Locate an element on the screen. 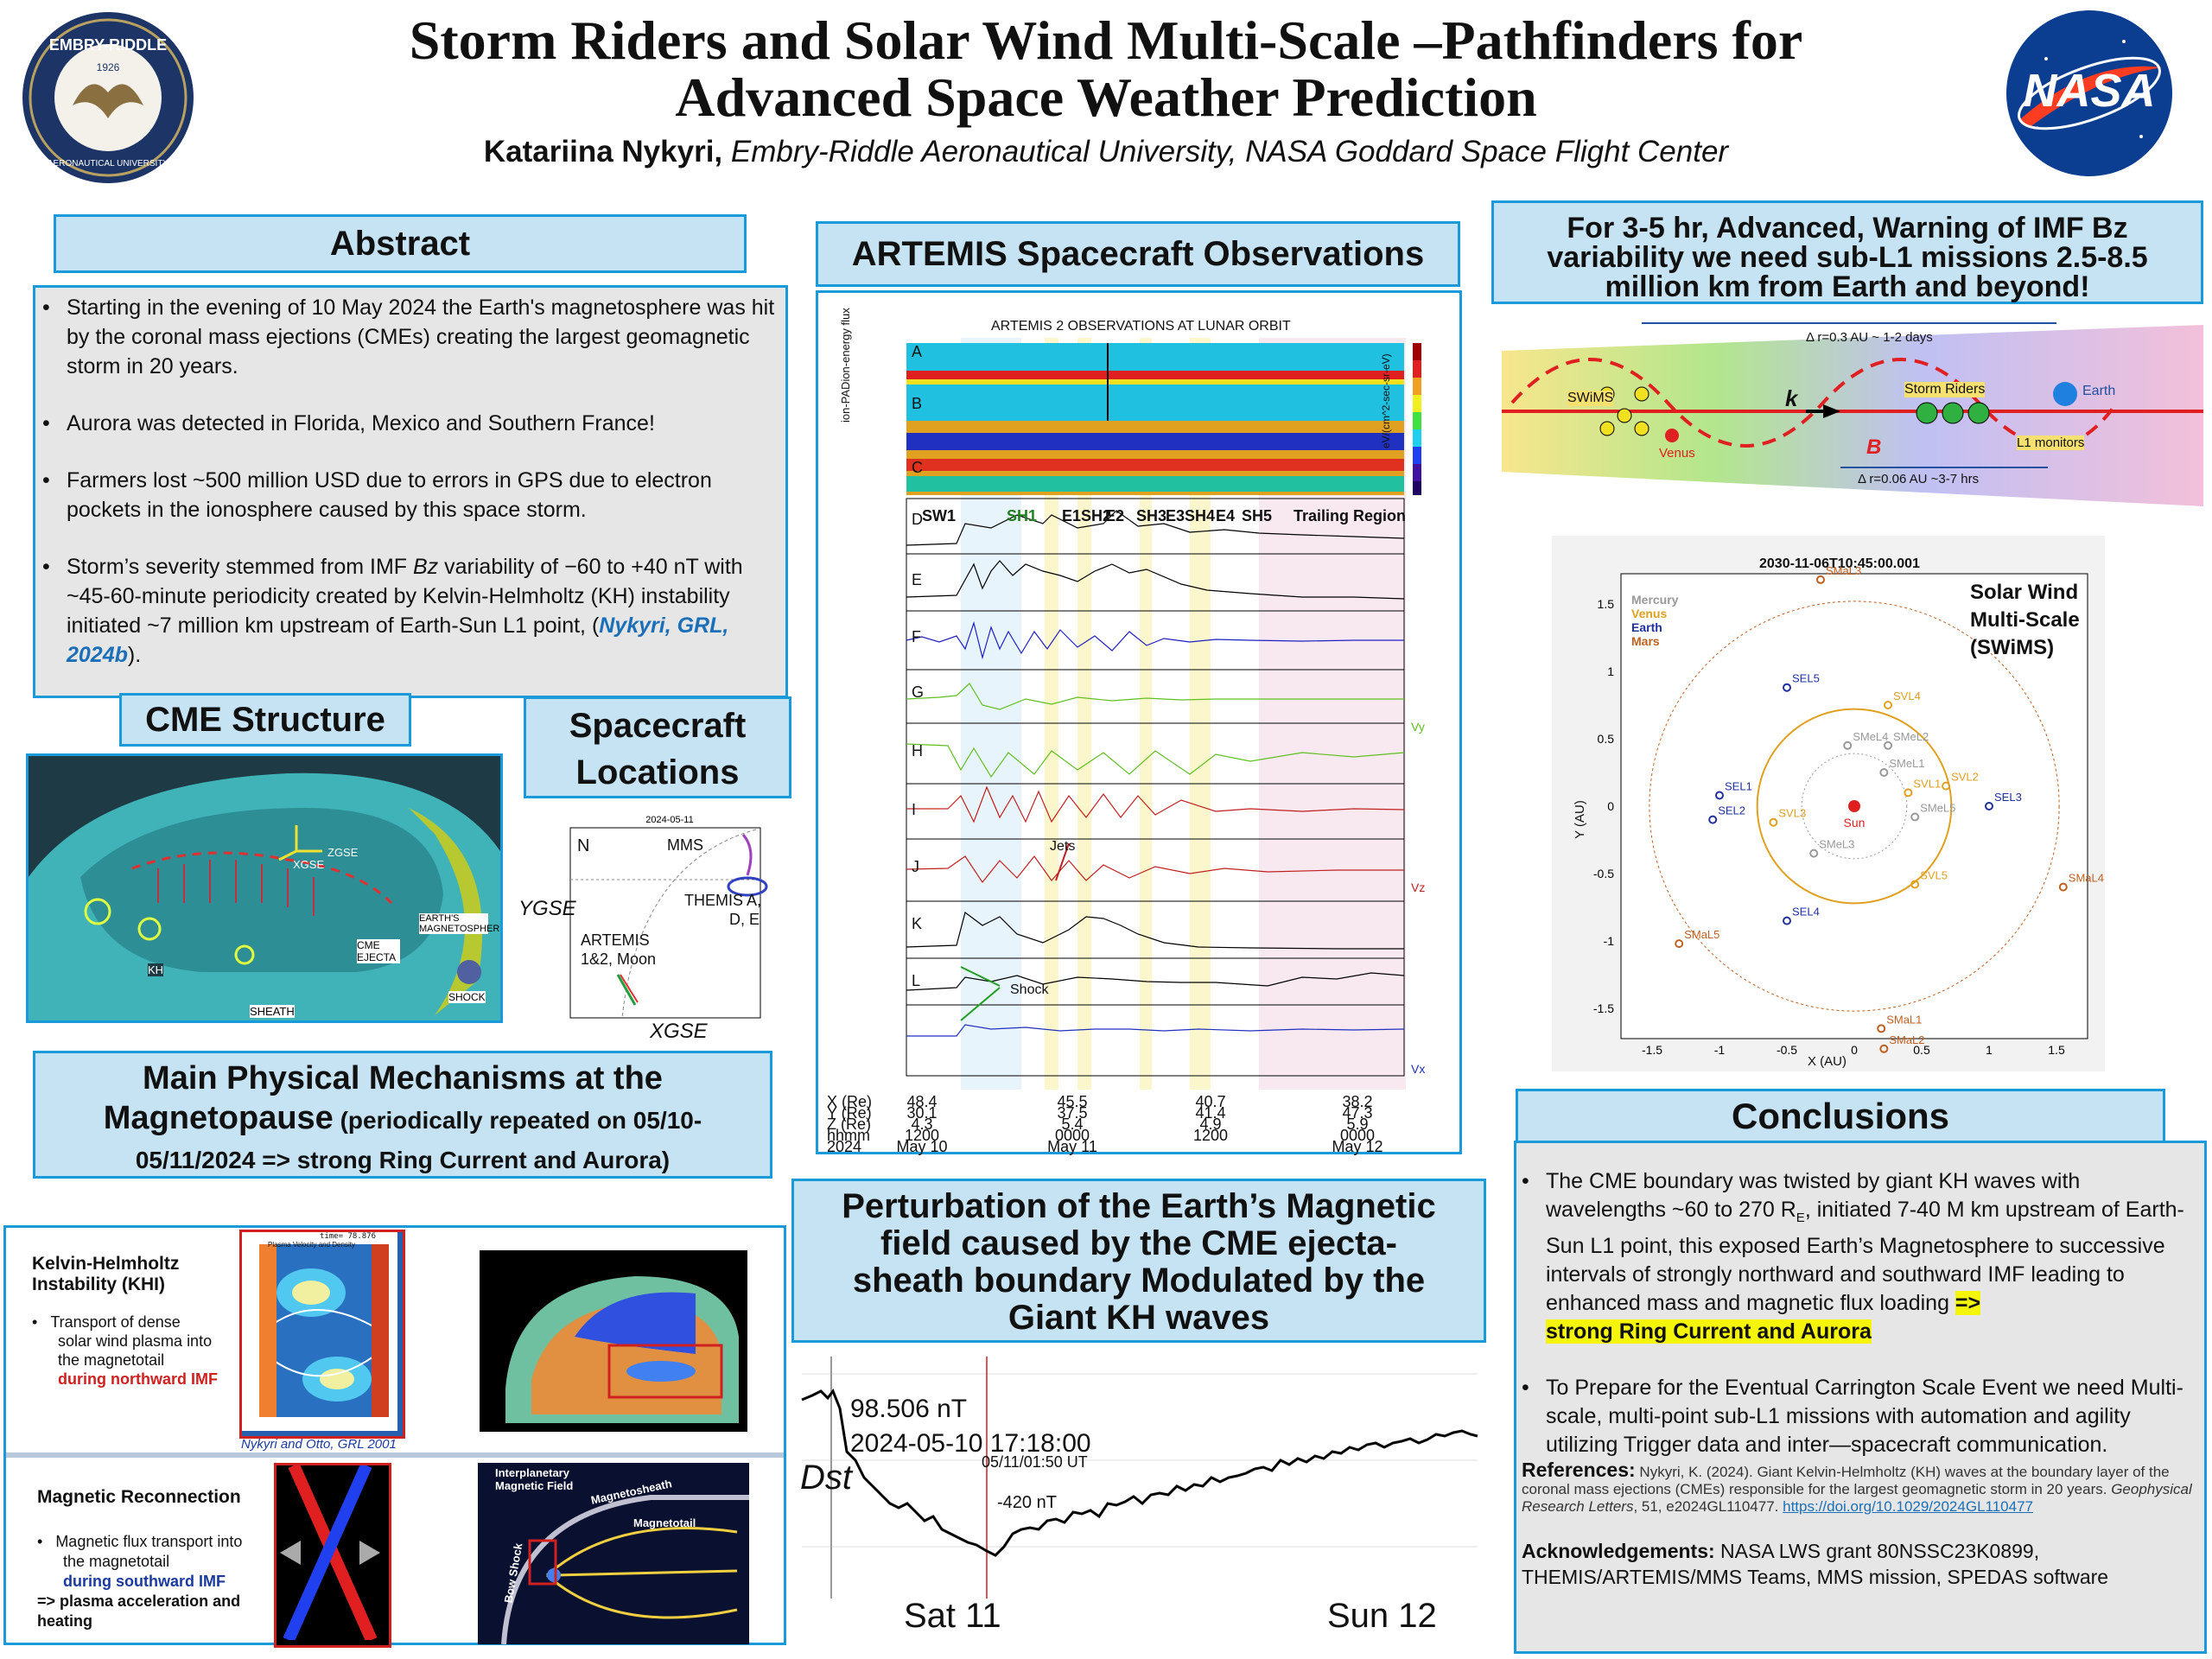 This screenshot has height=1659, width=2212. venus-orbit is located at coordinates (1854, 806).